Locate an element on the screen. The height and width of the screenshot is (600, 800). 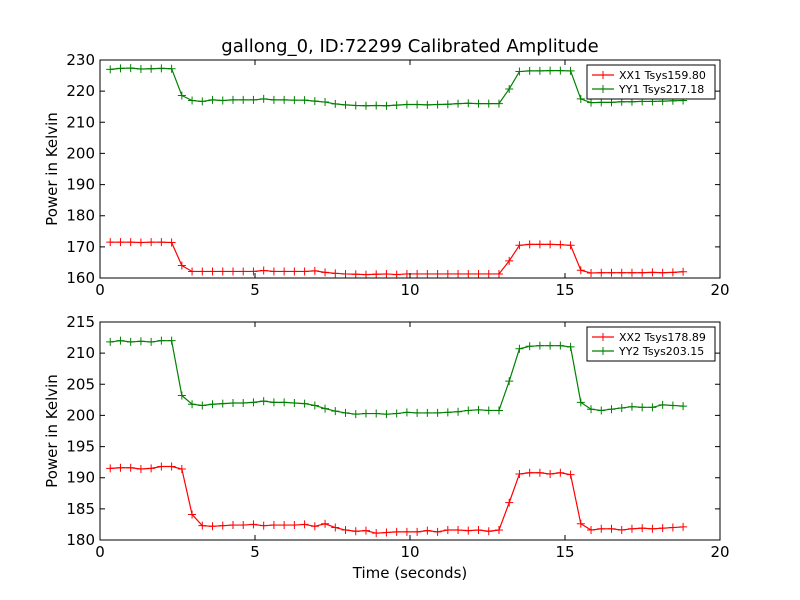
top-x-tick-label: 15 is located at coordinates (564, 290).